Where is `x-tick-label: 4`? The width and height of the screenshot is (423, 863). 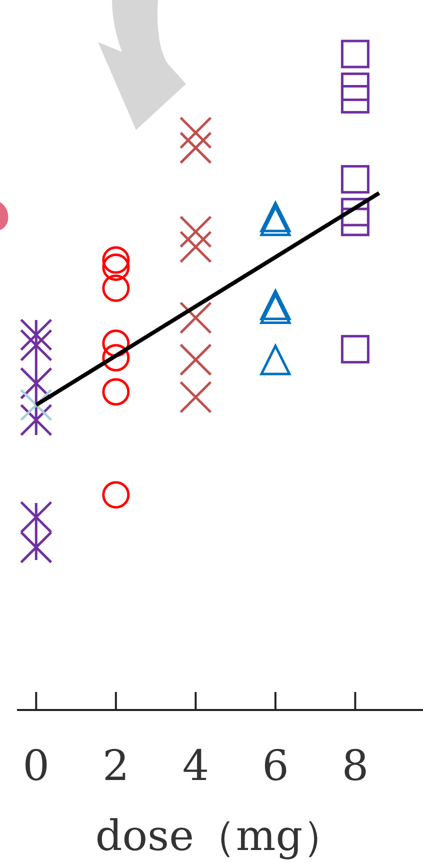 x-tick-label: 4 is located at coordinates (196, 765).